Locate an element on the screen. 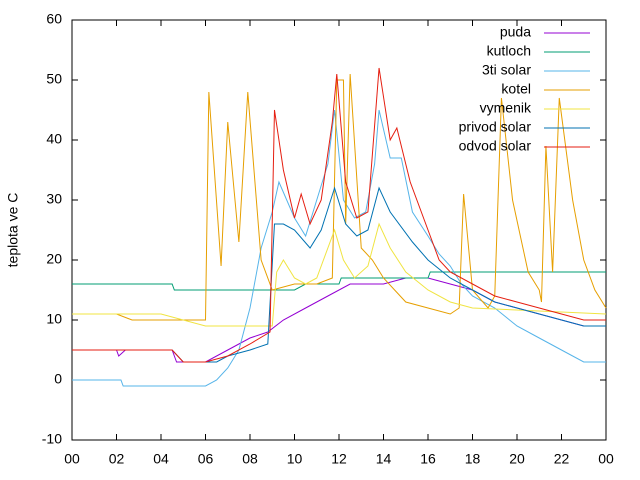 The width and height of the screenshot is (640, 480). x-tick-label: 06 is located at coordinates (206, 459).